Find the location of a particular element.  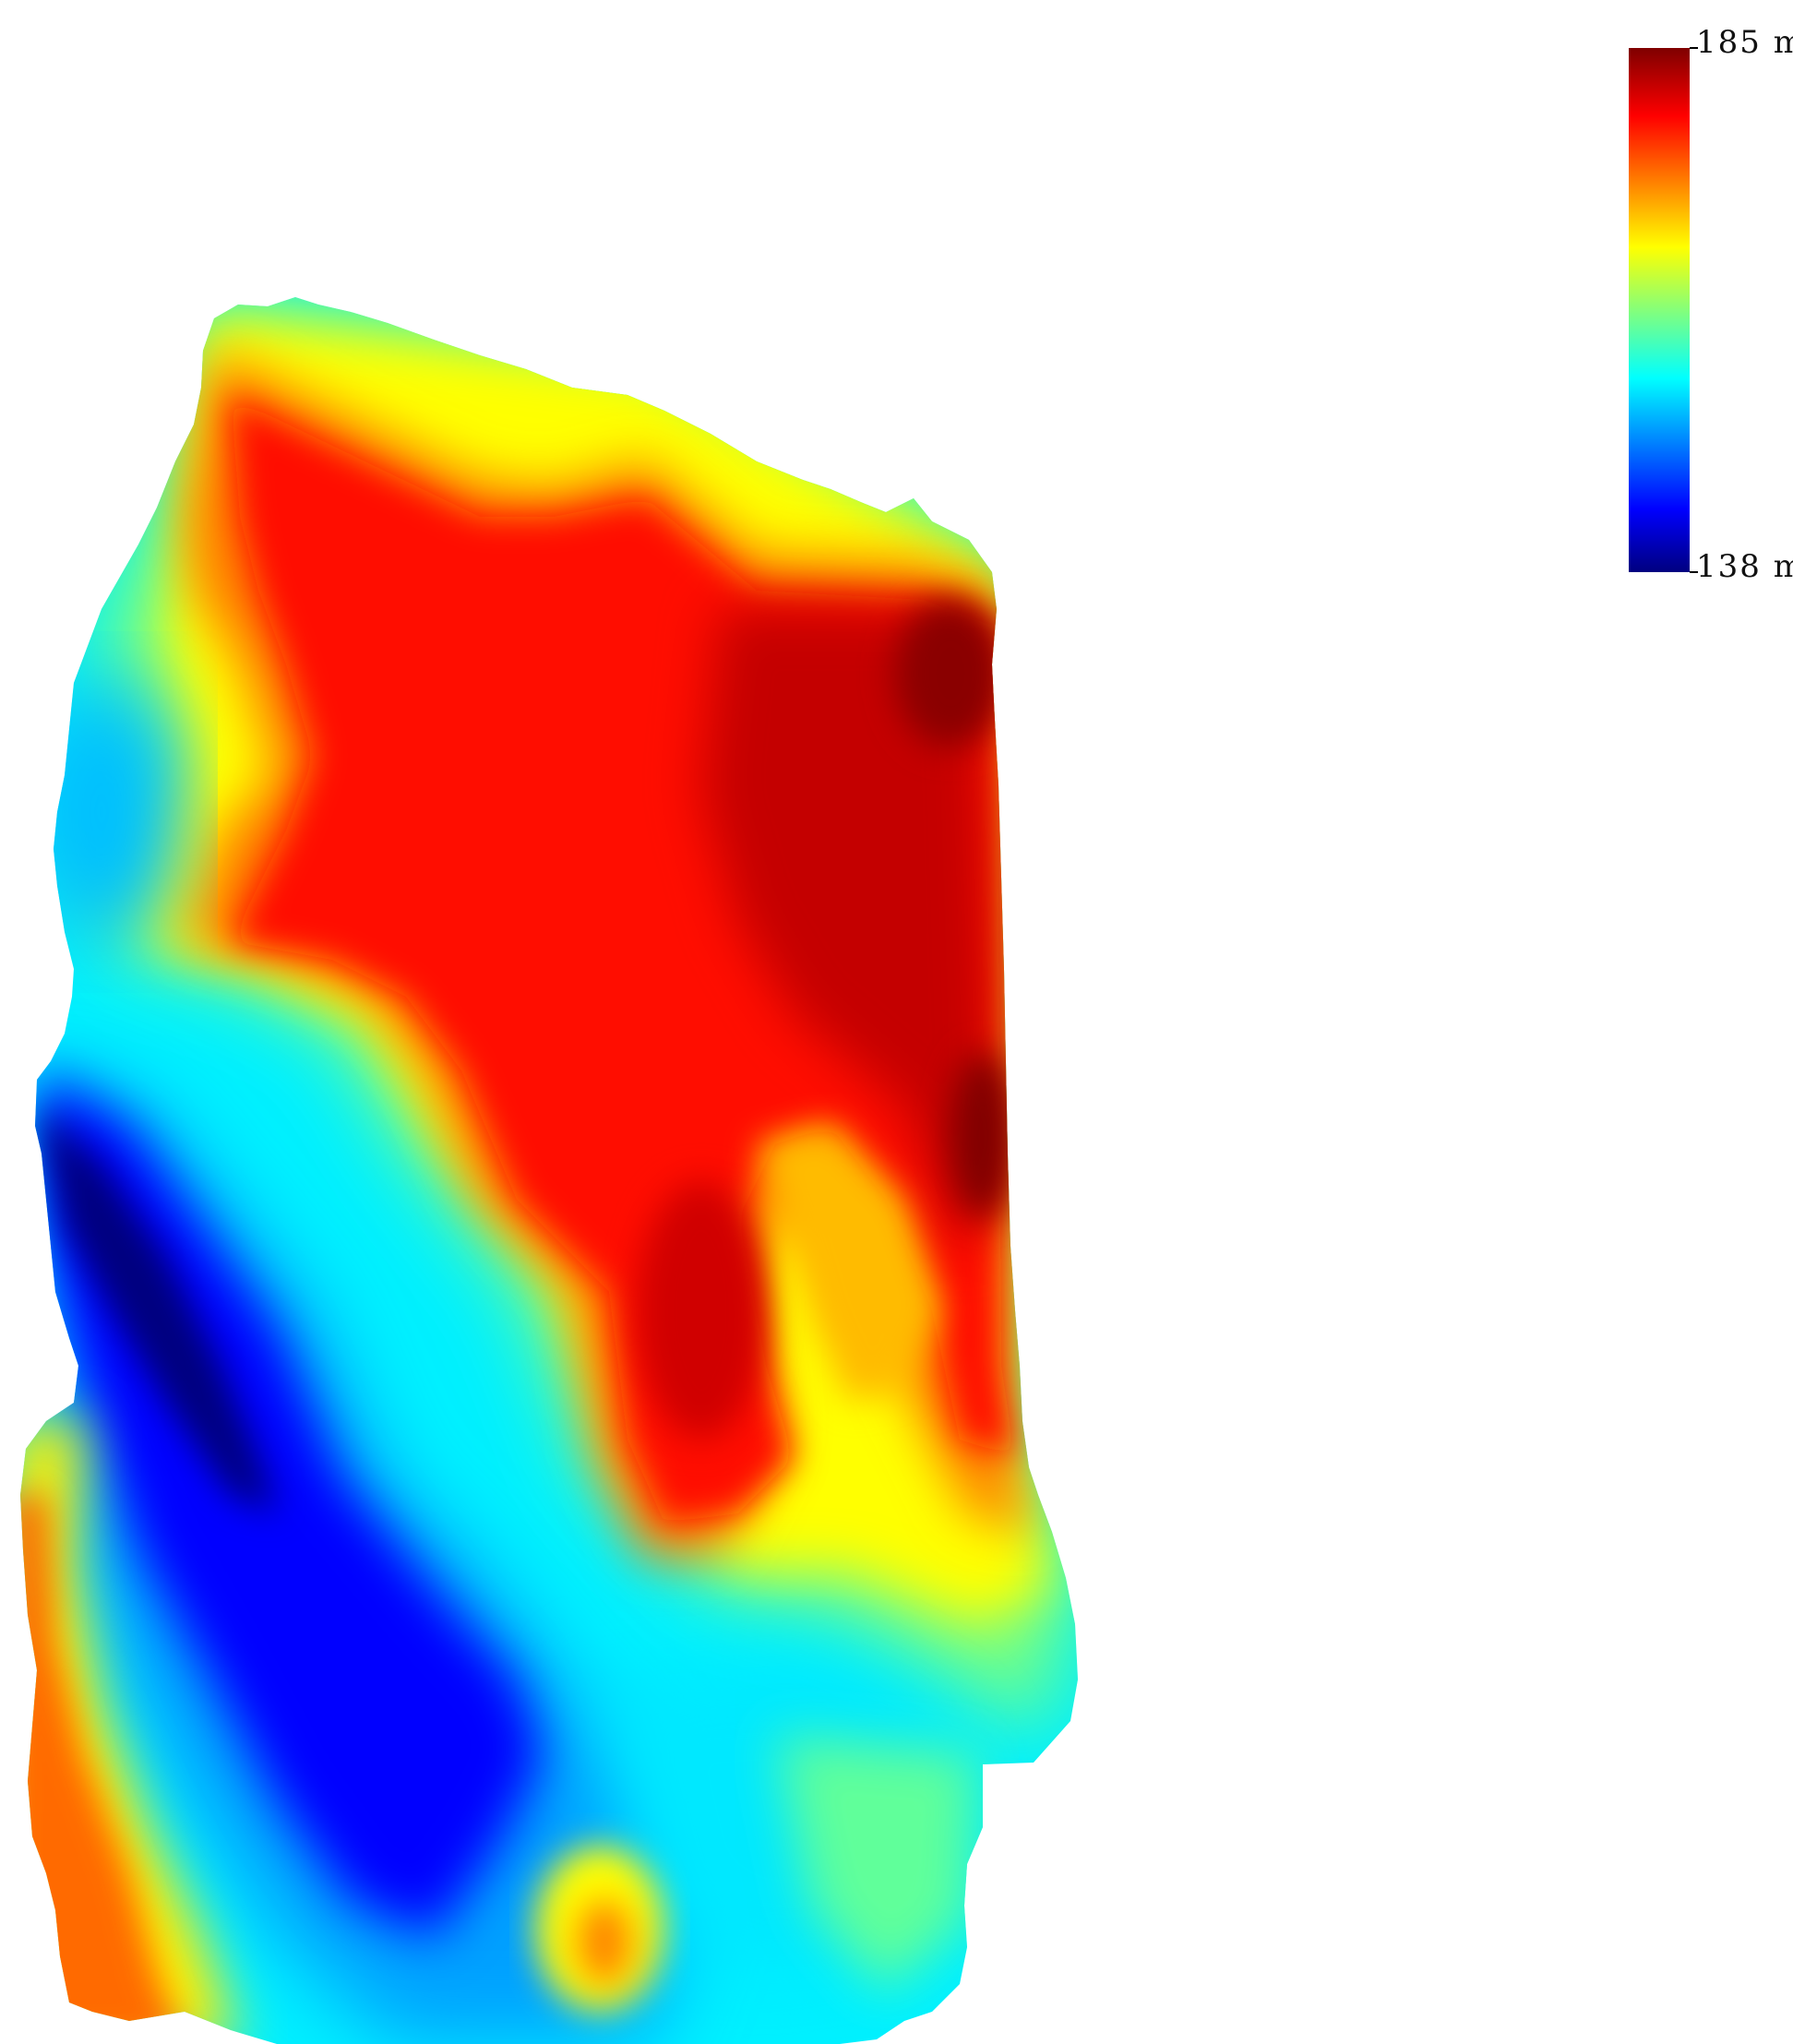

legend-colorbar is located at coordinates (1659, 310).